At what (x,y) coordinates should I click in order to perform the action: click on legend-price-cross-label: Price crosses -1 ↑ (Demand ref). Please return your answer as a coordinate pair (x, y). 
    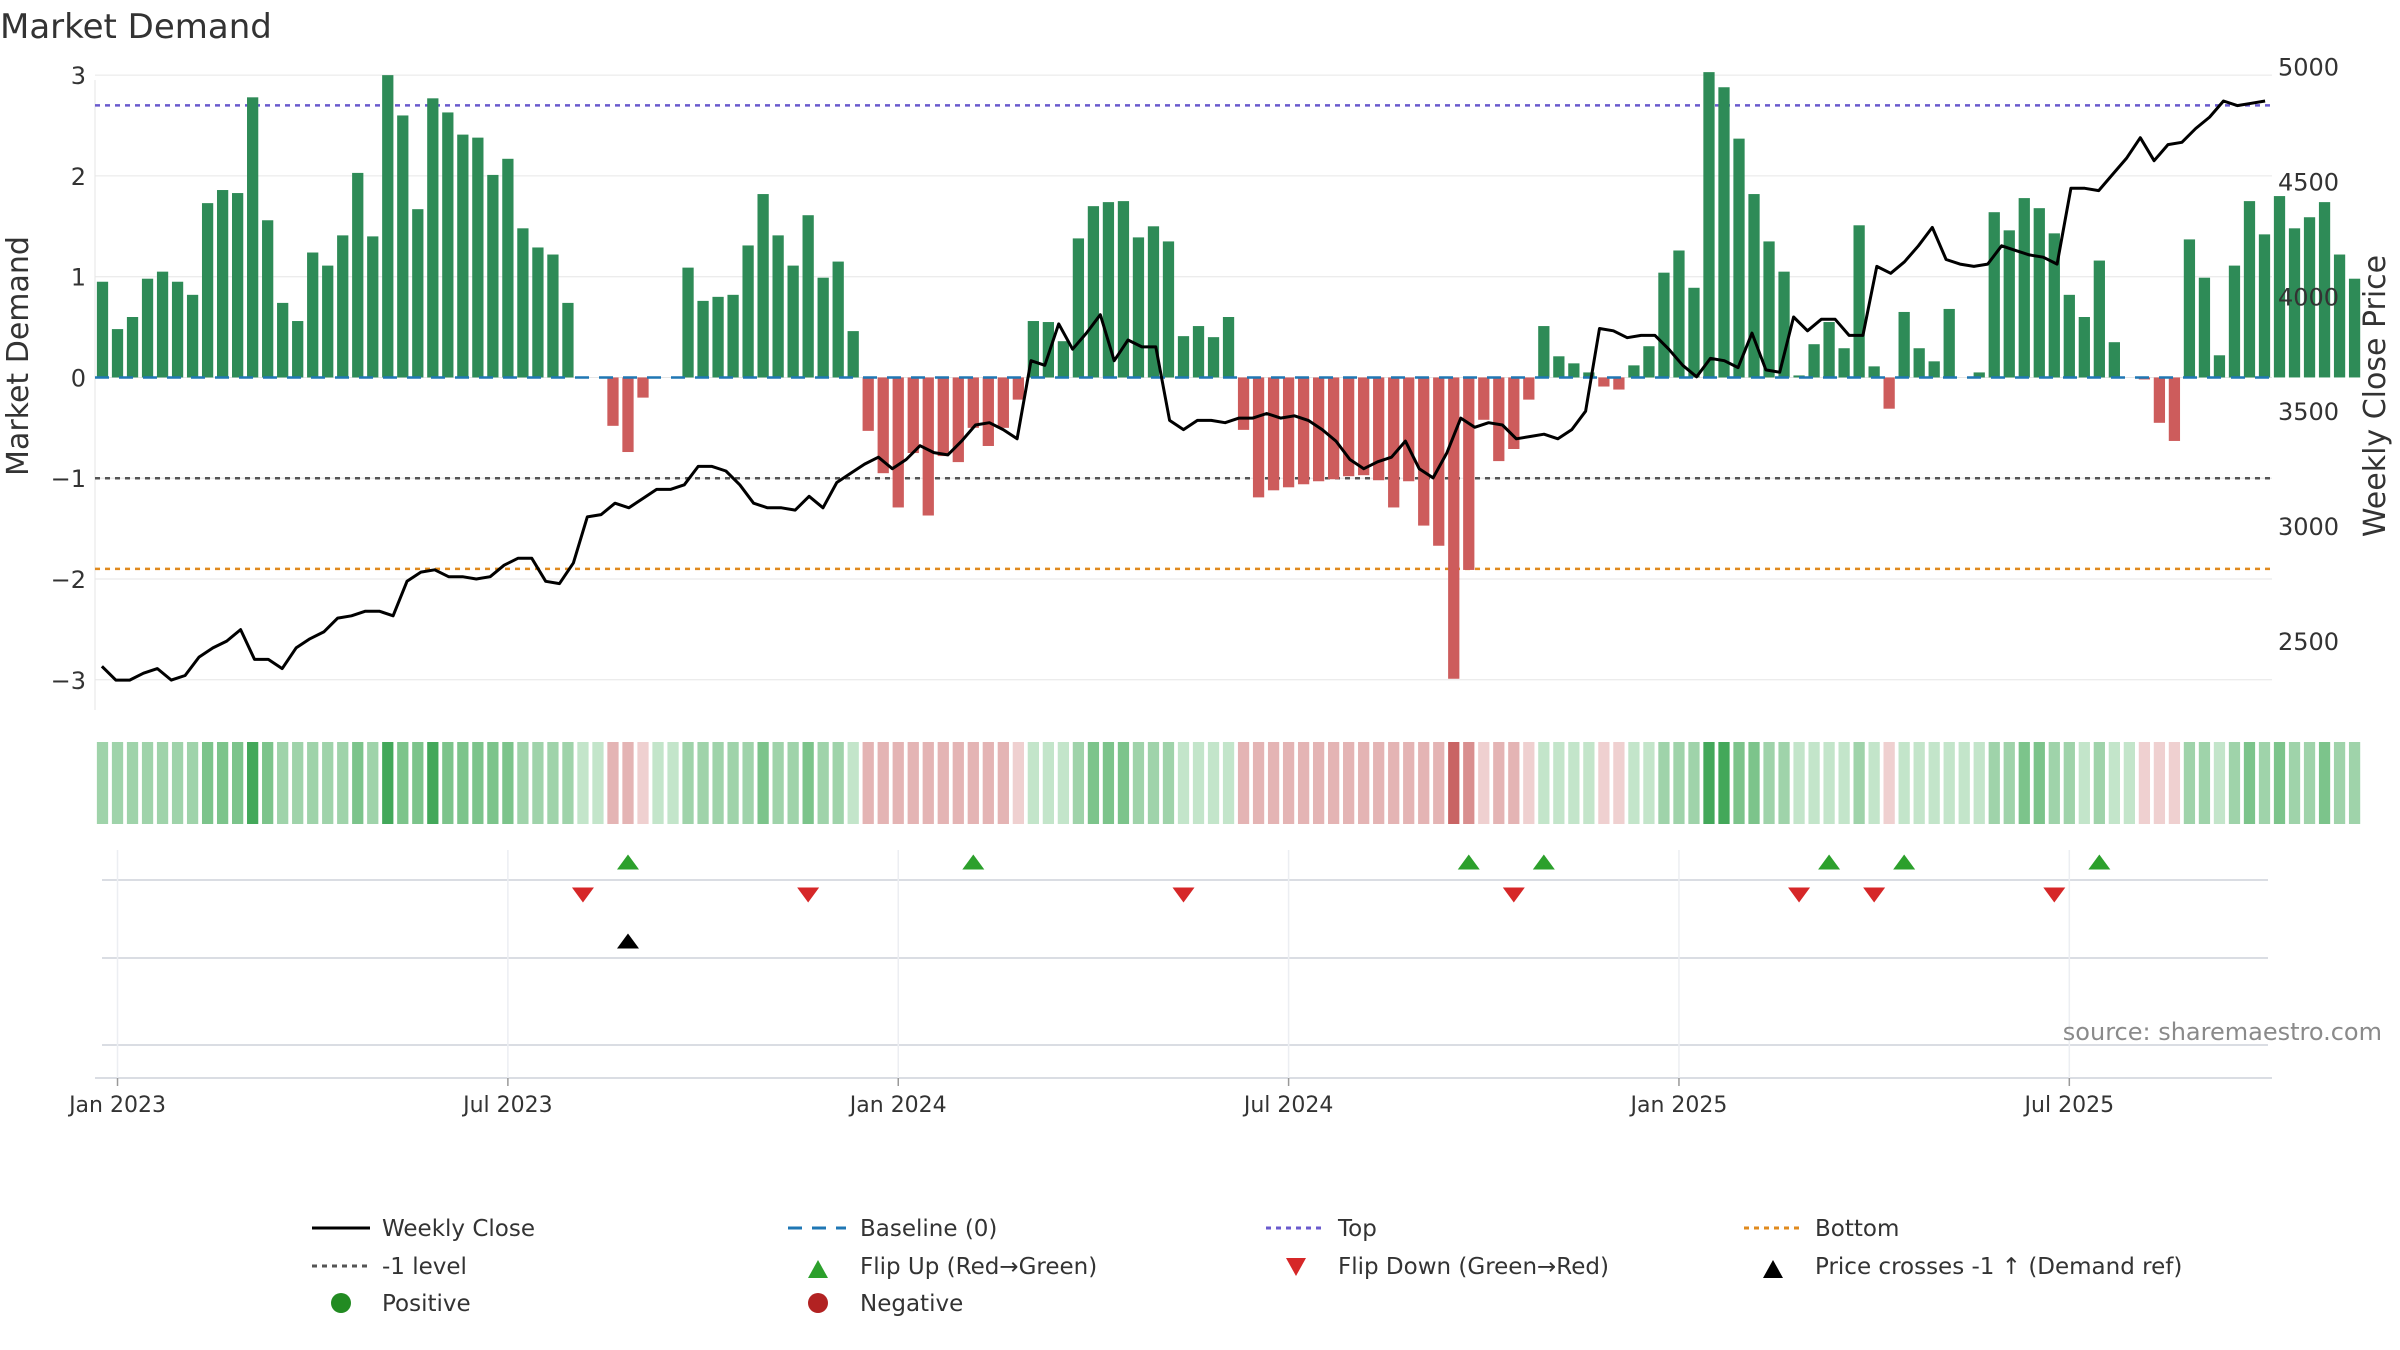
    Looking at the image, I should click on (1998, 1267).